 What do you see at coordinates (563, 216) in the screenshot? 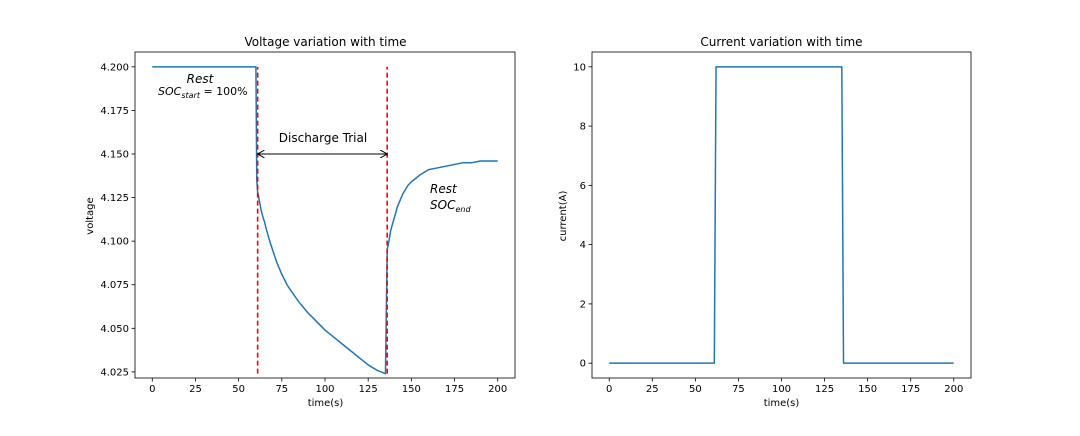
I see `current-chart-ylabel: current(A)` at bounding box center [563, 216].